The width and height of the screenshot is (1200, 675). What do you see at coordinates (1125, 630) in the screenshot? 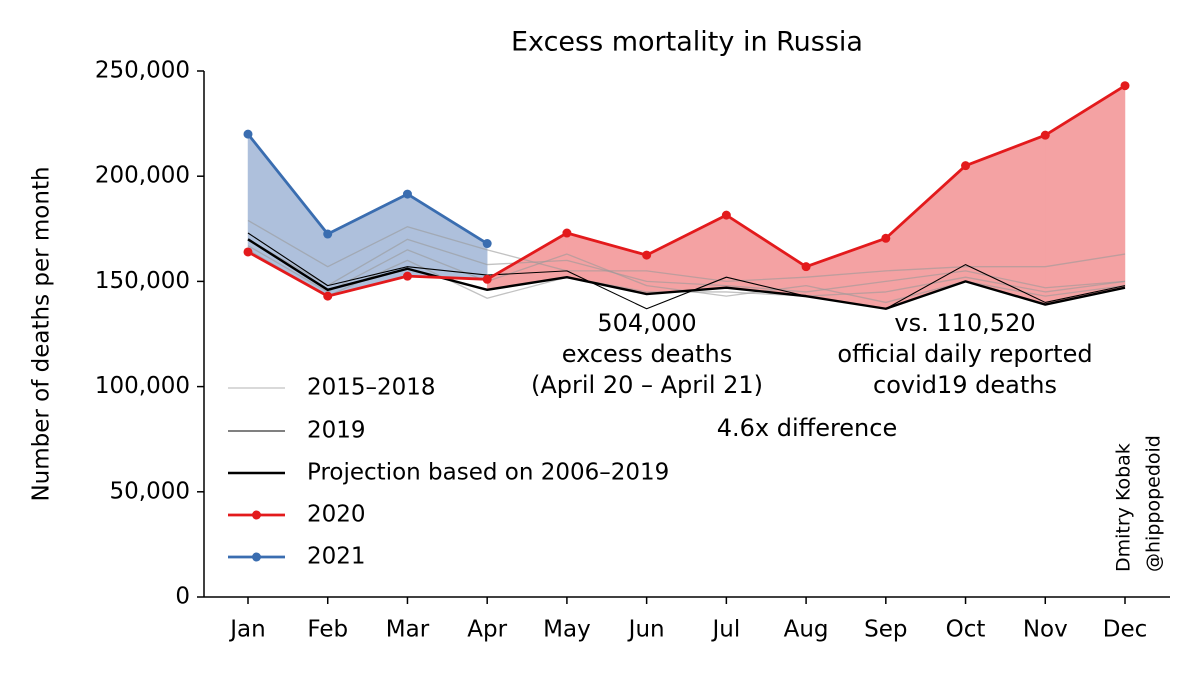
I see `x-tick-label: Dec` at bounding box center [1125, 630].